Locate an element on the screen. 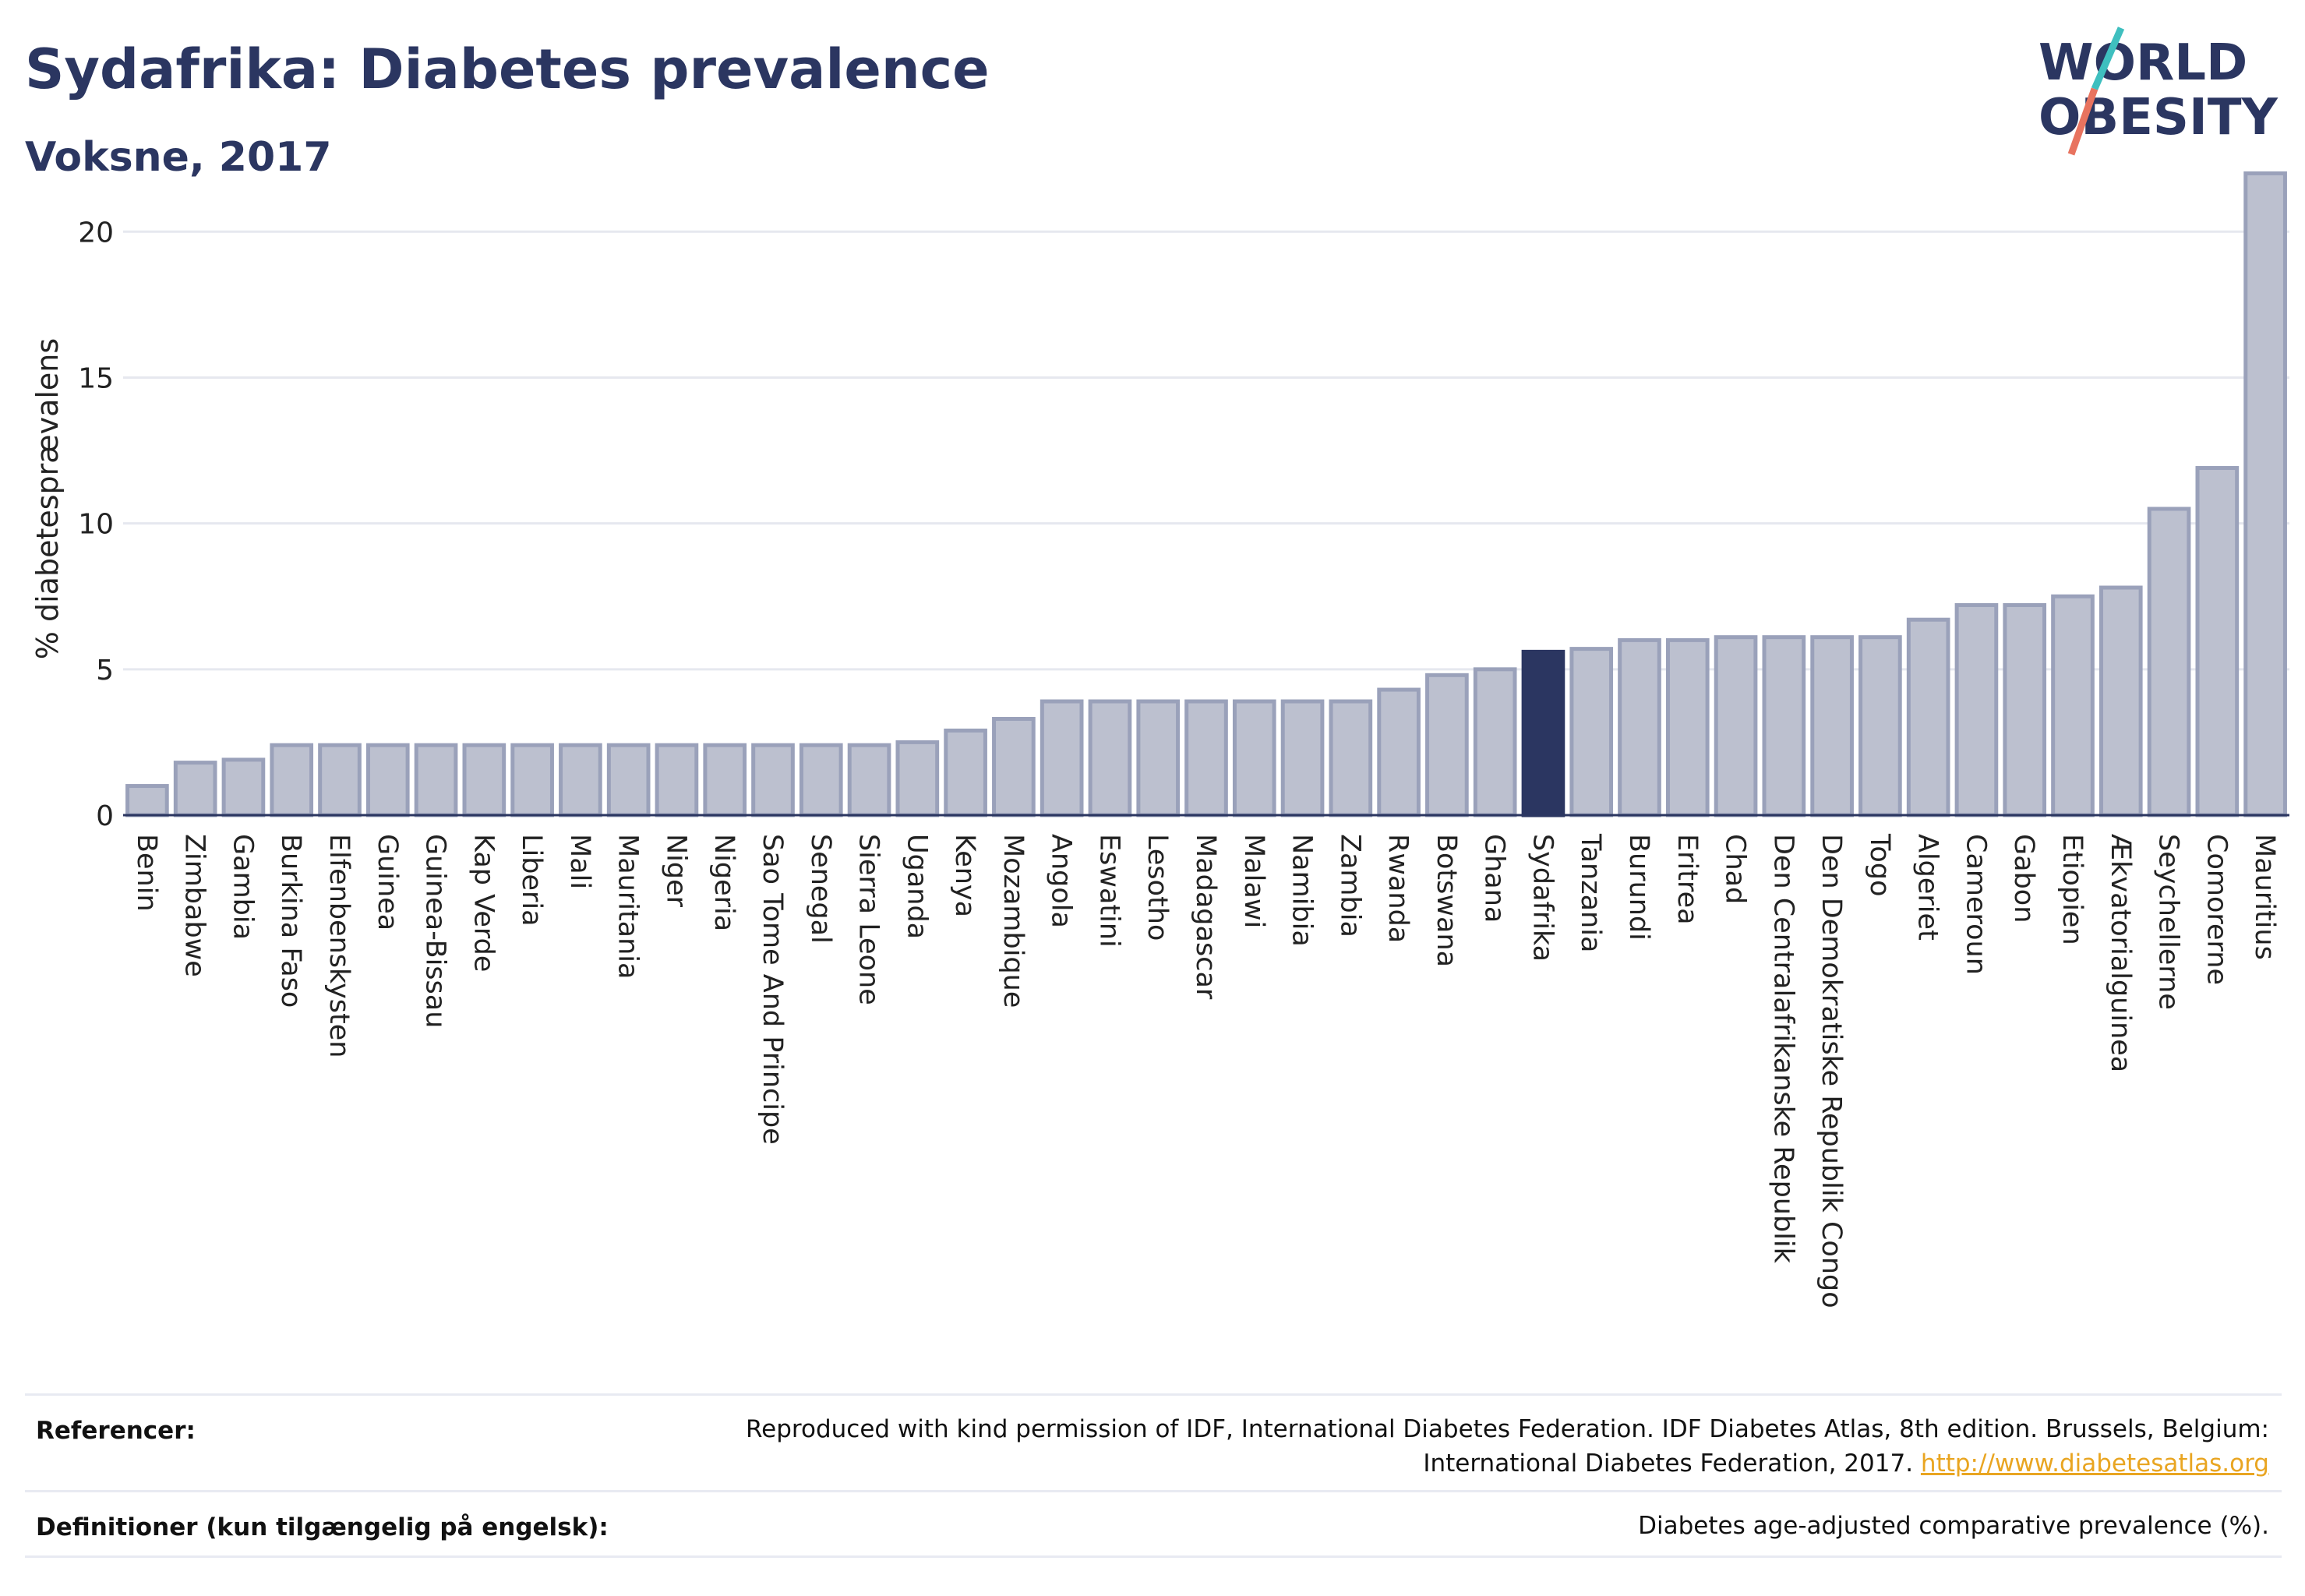 Image resolution: width=2305 pixels, height=1596 pixels. y-tick-label: 5 is located at coordinates (105, 671).